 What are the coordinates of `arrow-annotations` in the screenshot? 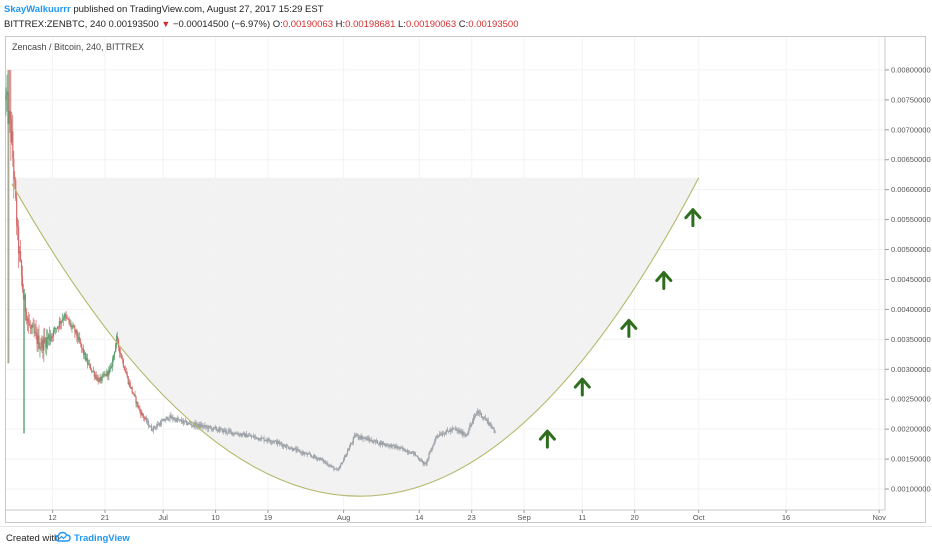 It's located at (620, 328).